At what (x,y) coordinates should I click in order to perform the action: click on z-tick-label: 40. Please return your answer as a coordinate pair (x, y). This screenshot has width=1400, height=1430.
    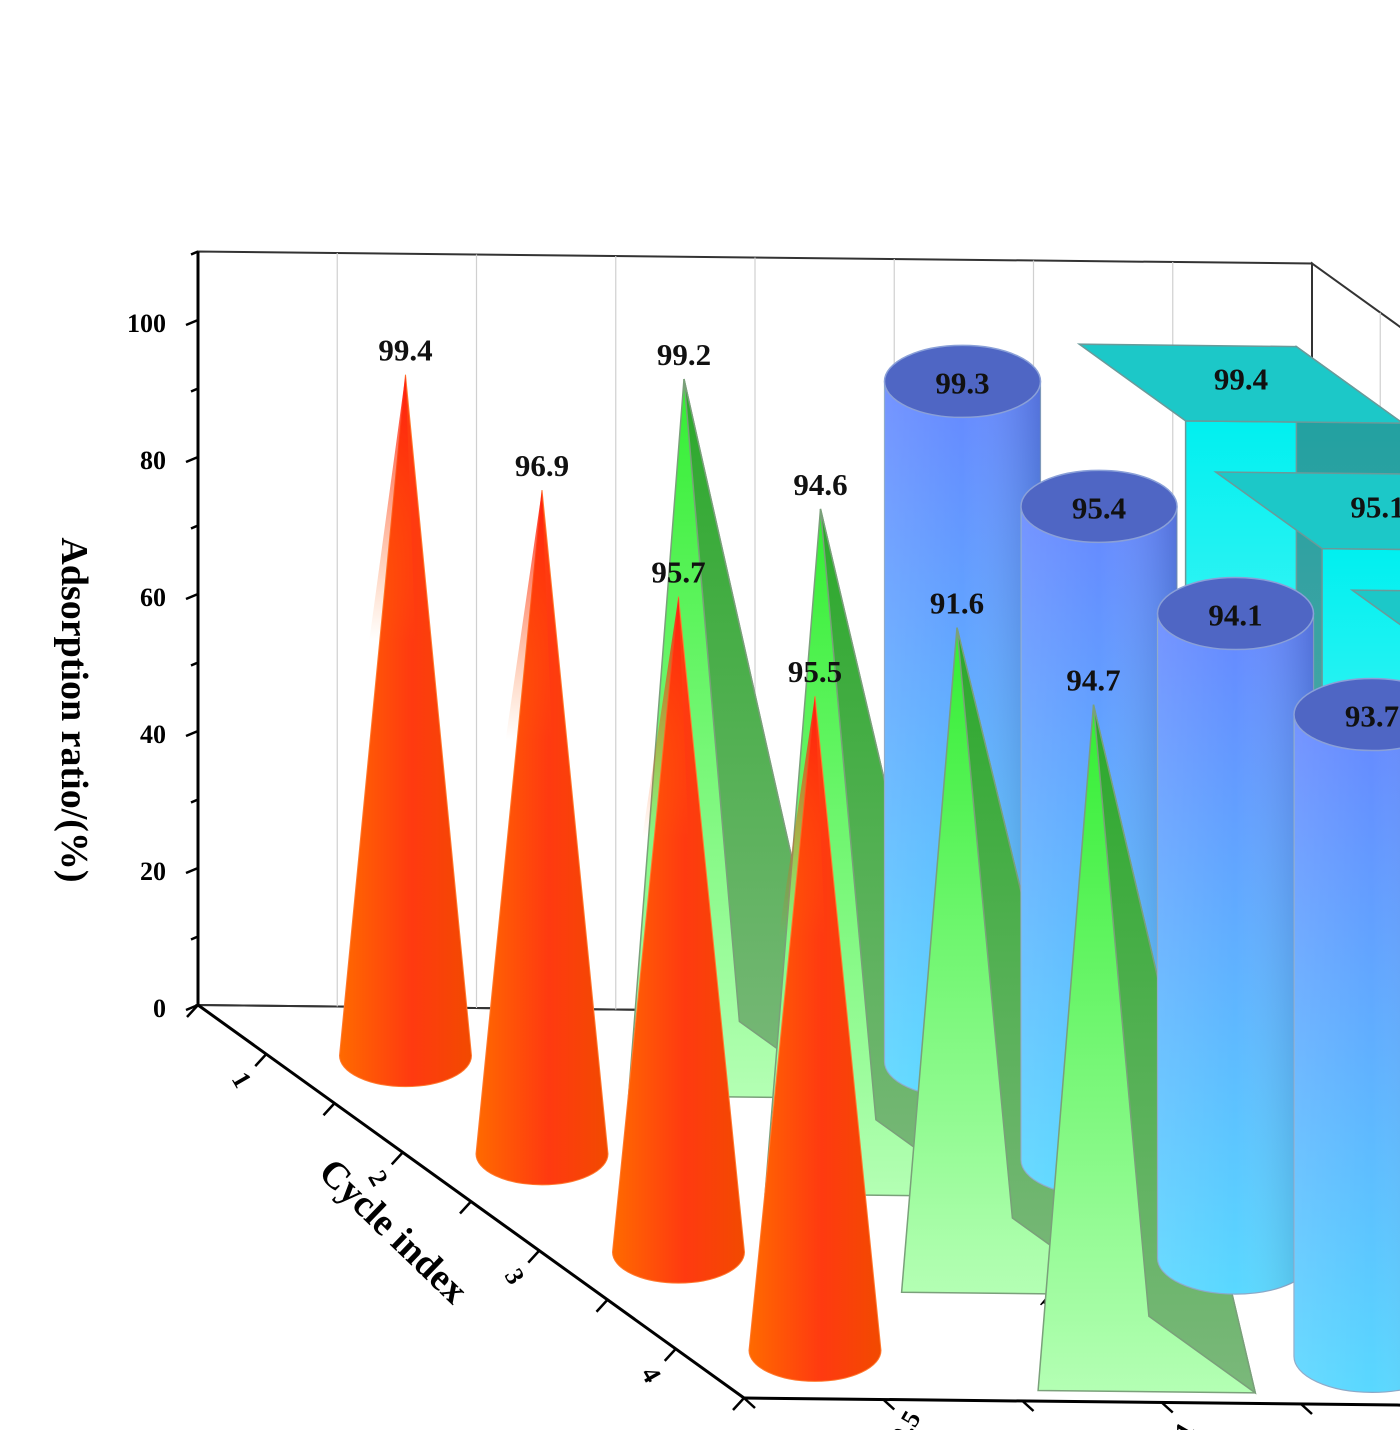
    Looking at the image, I should click on (153, 734).